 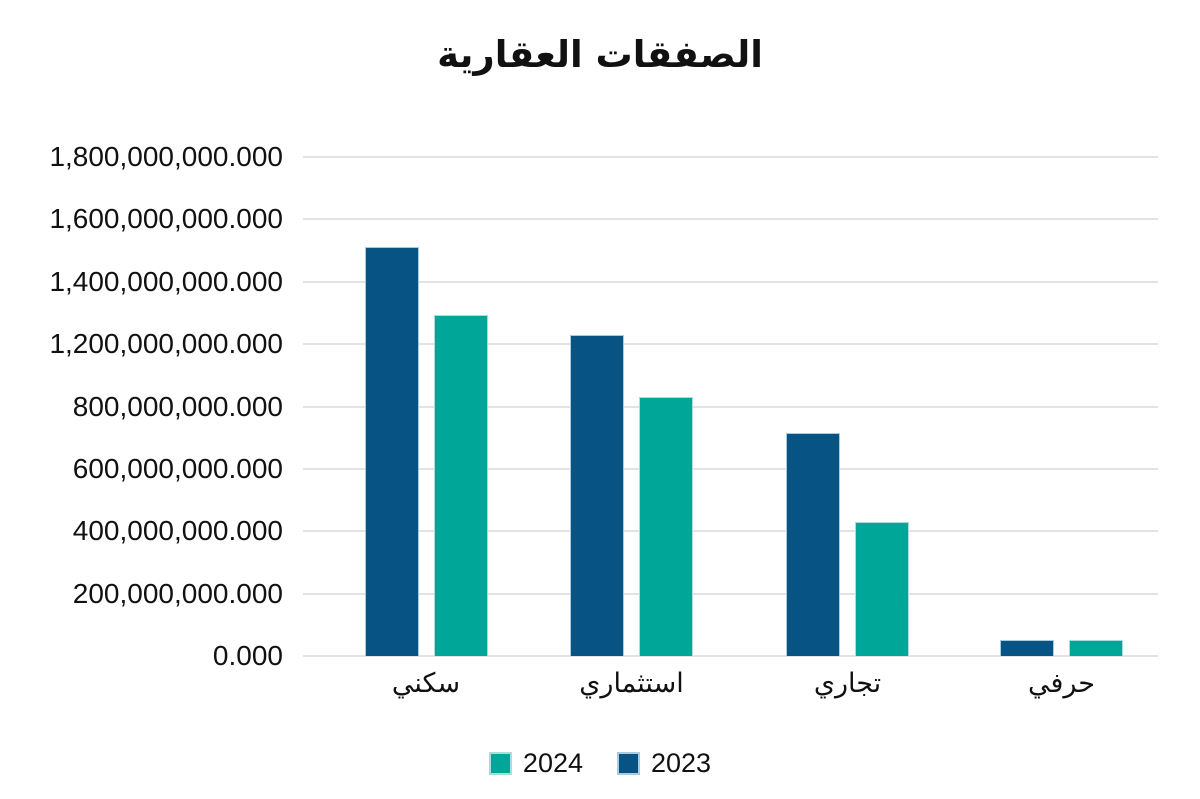 I want to click on y-tick-label: 1,600,000,000.000, so click(x=166, y=219).